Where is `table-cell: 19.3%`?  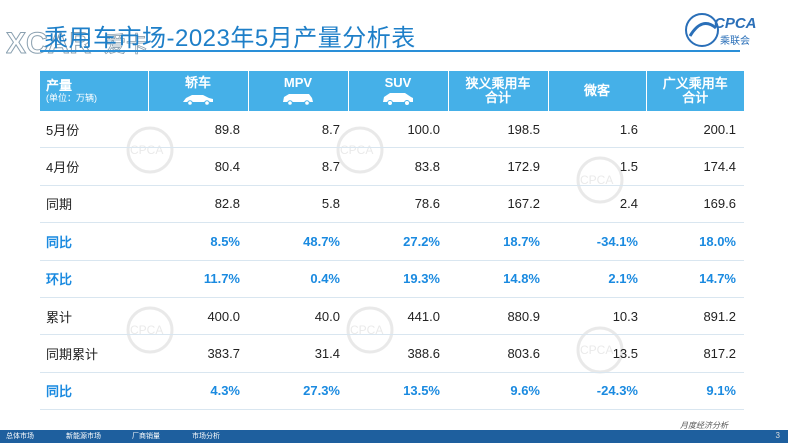 table-cell: 19.3% is located at coordinates (398, 279).